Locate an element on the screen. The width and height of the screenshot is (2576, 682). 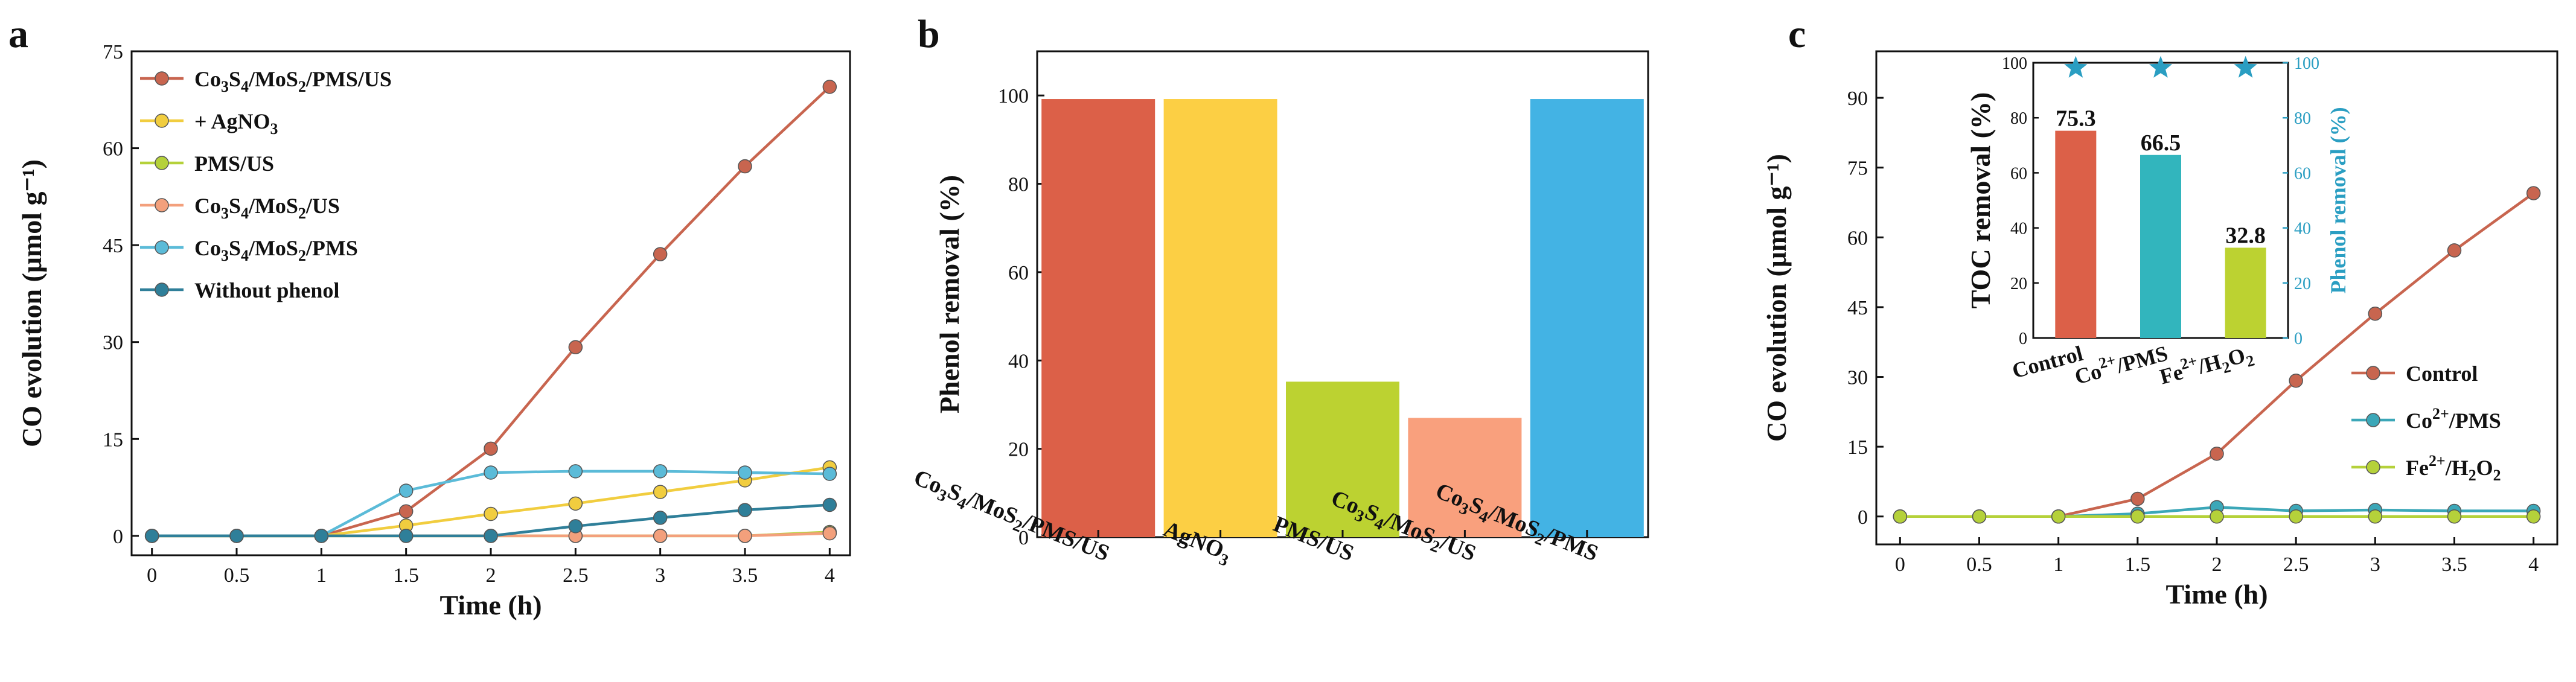
panel-a-legend-label: Co3S4/MoS2/US is located at coordinates (267, 208).